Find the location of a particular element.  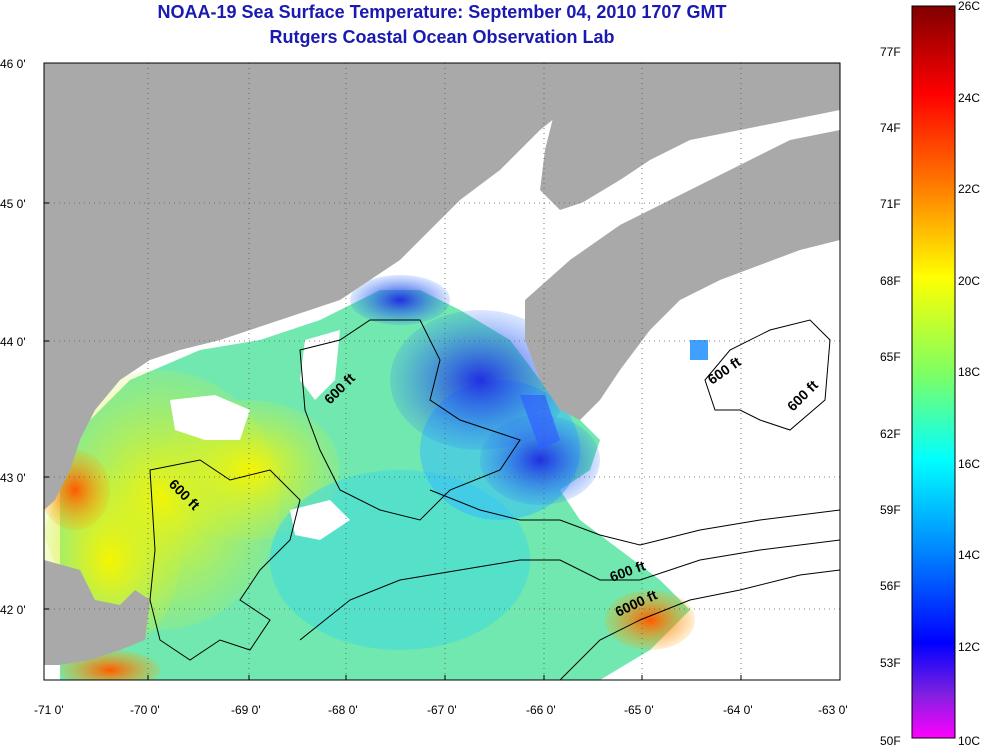

lat-label: 42 0' is located at coordinates (13, 610).